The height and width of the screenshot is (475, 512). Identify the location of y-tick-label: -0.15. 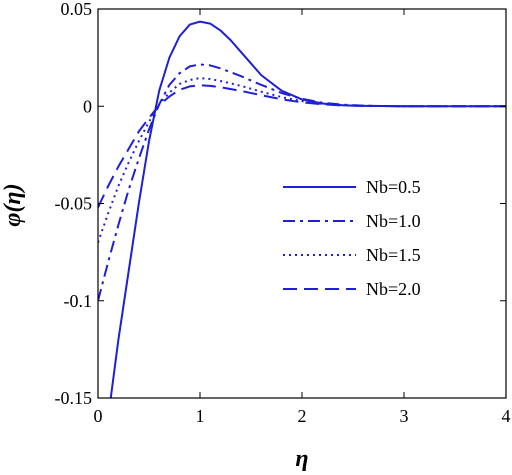
(74, 398).